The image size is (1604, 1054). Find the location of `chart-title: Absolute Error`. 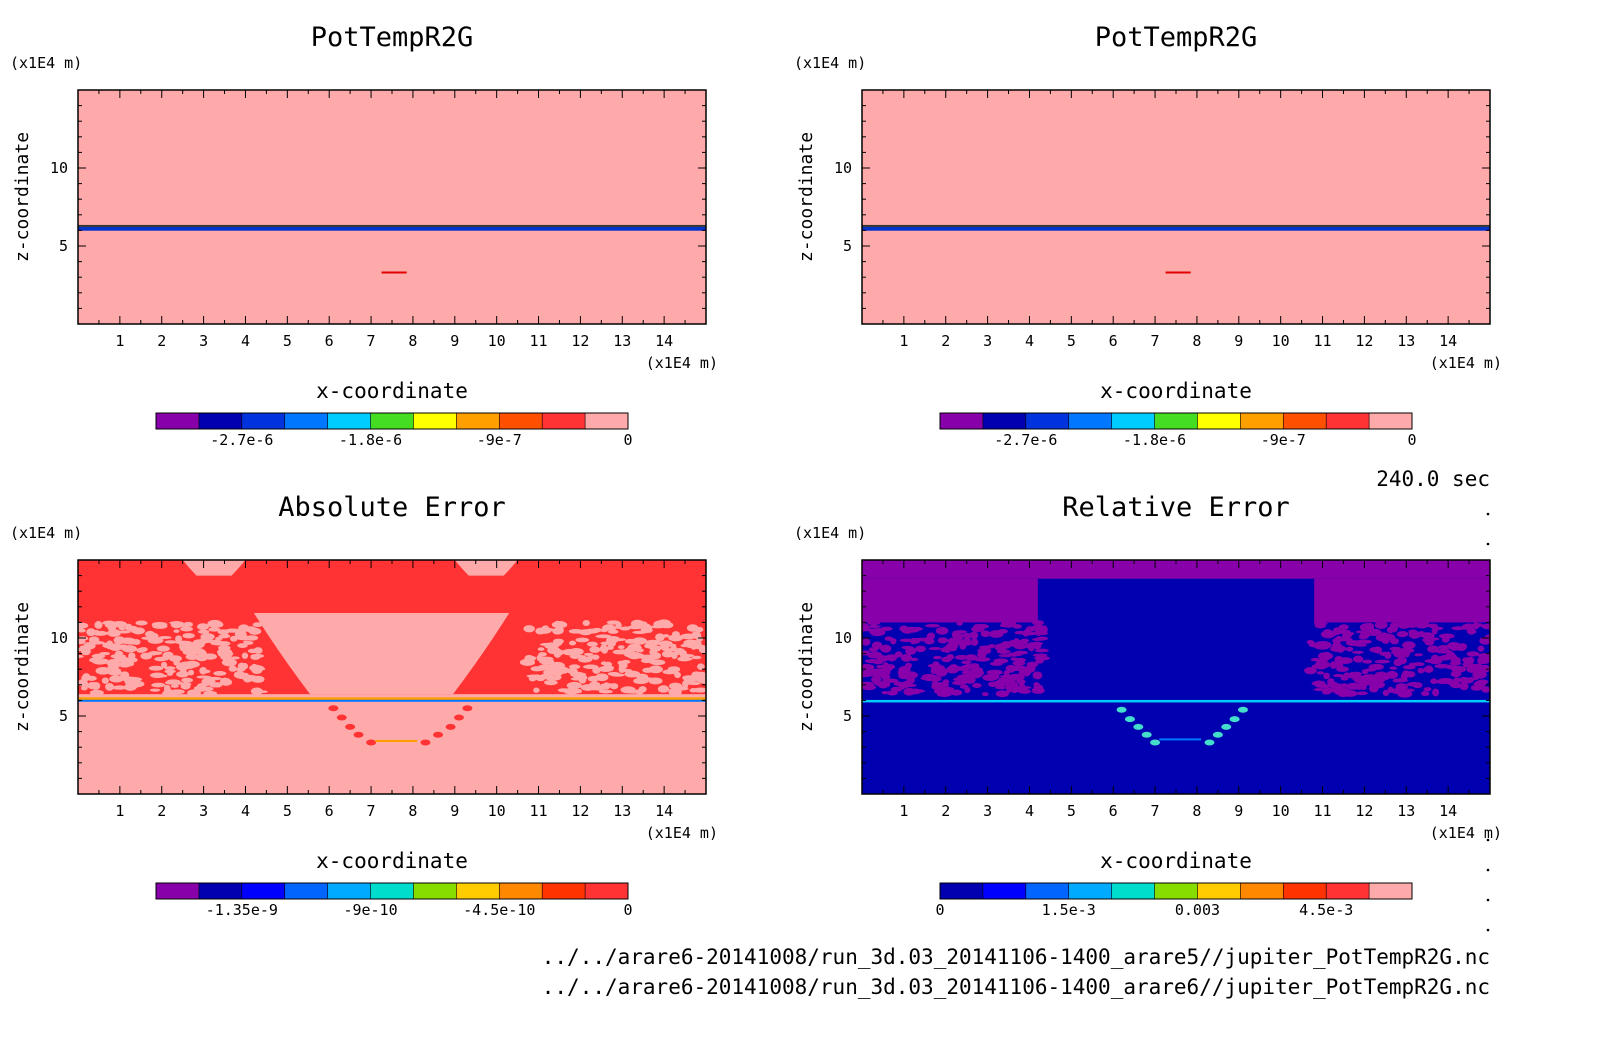

chart-title: Absolute Error is located at coordinates (392, 507).